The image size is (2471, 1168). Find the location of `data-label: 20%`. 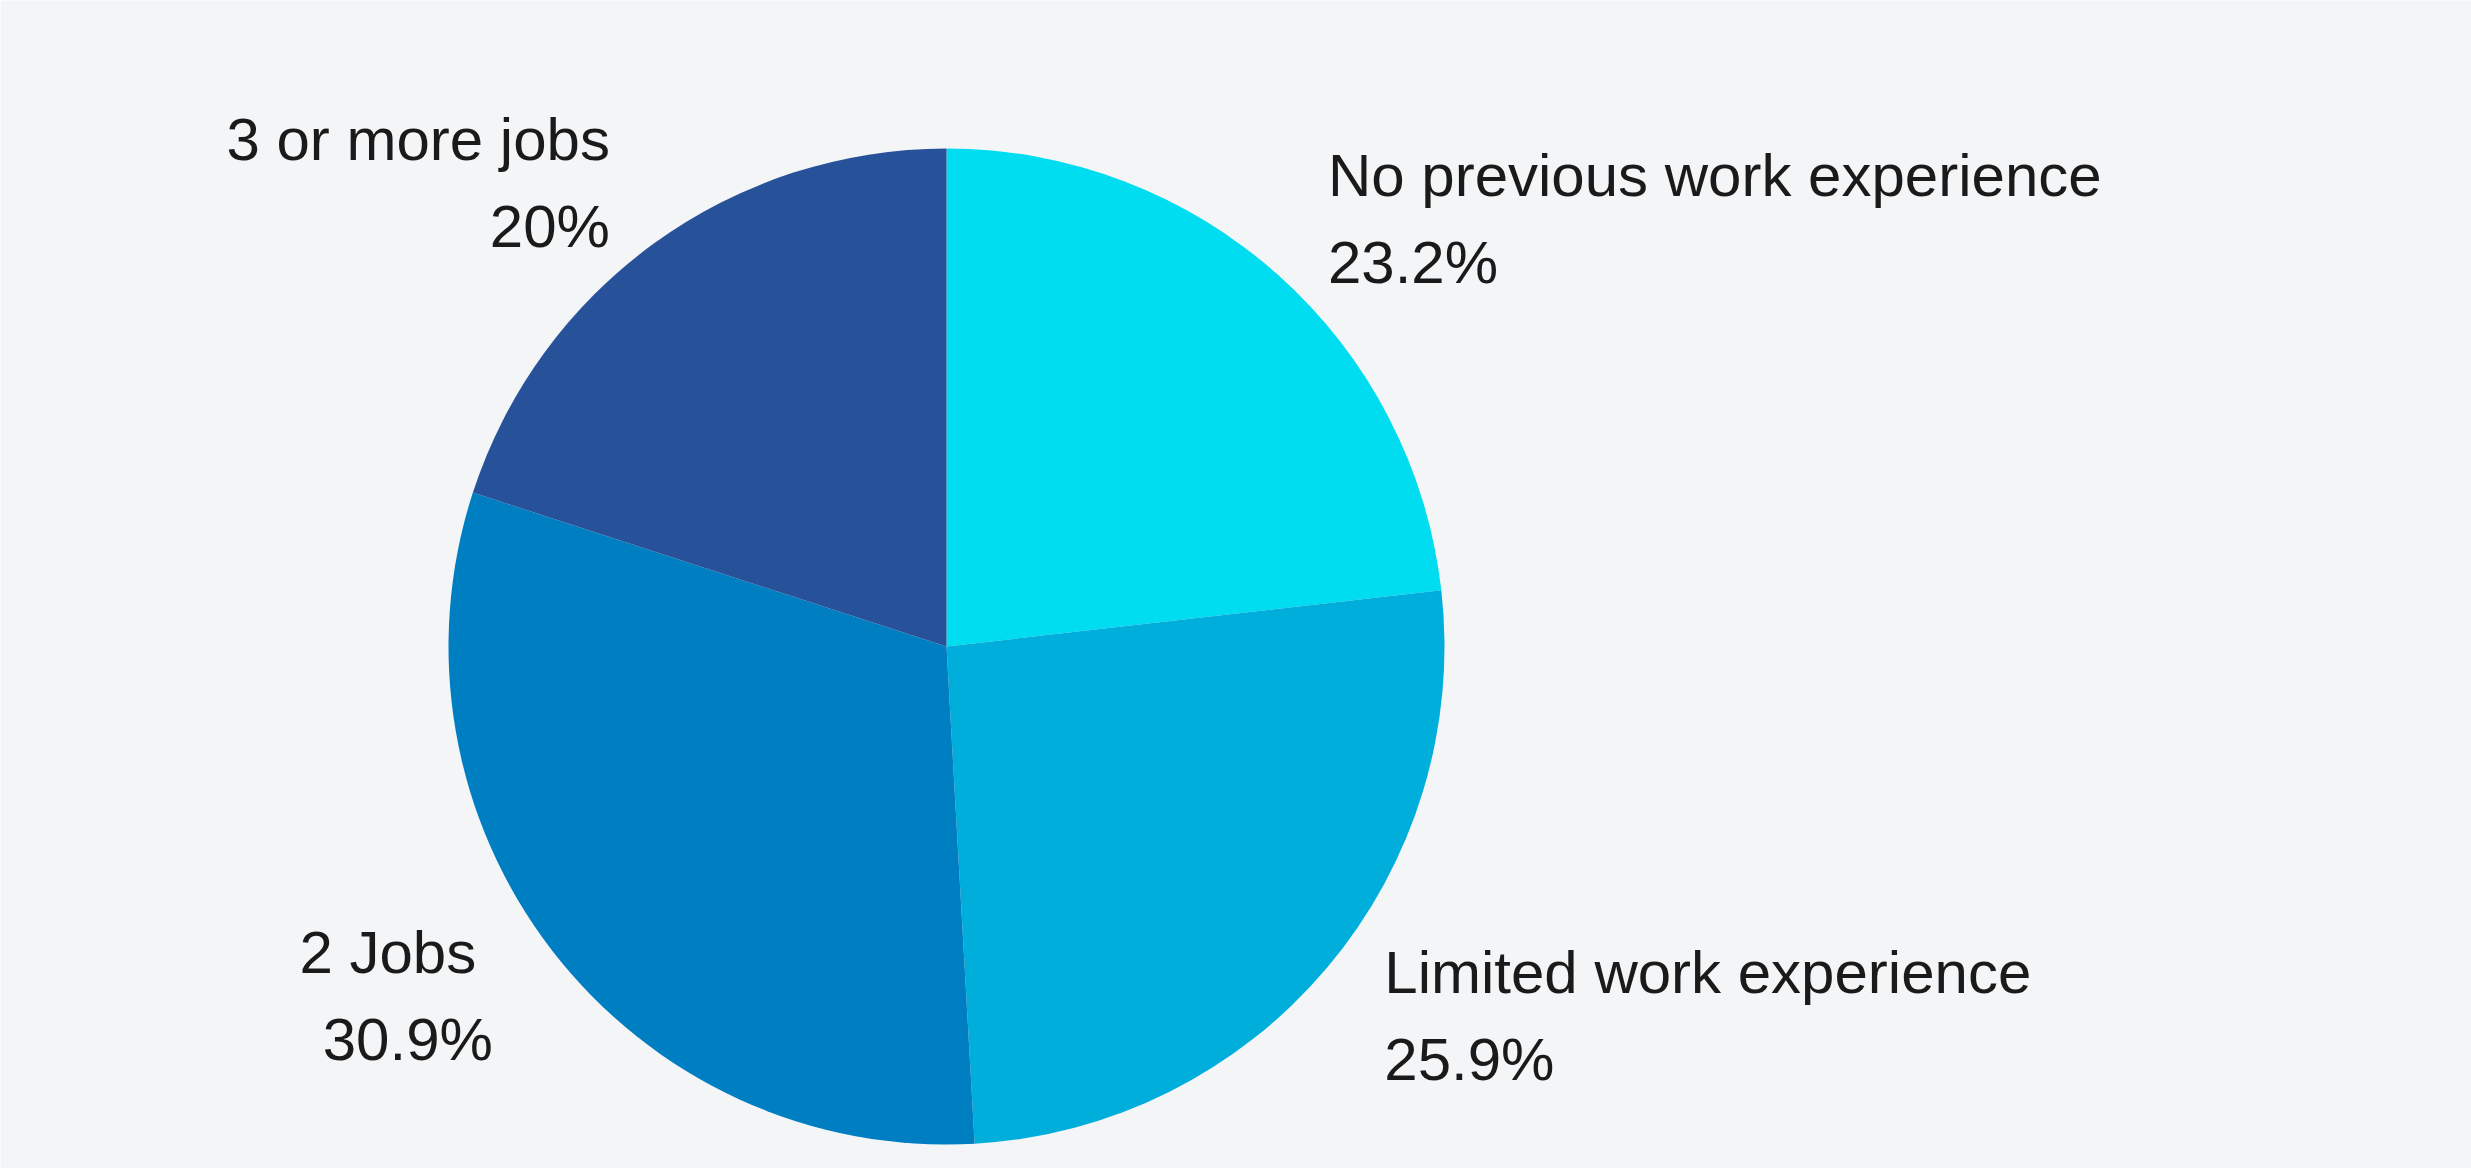

data-label: 20% is located at coordinates (549, 227).